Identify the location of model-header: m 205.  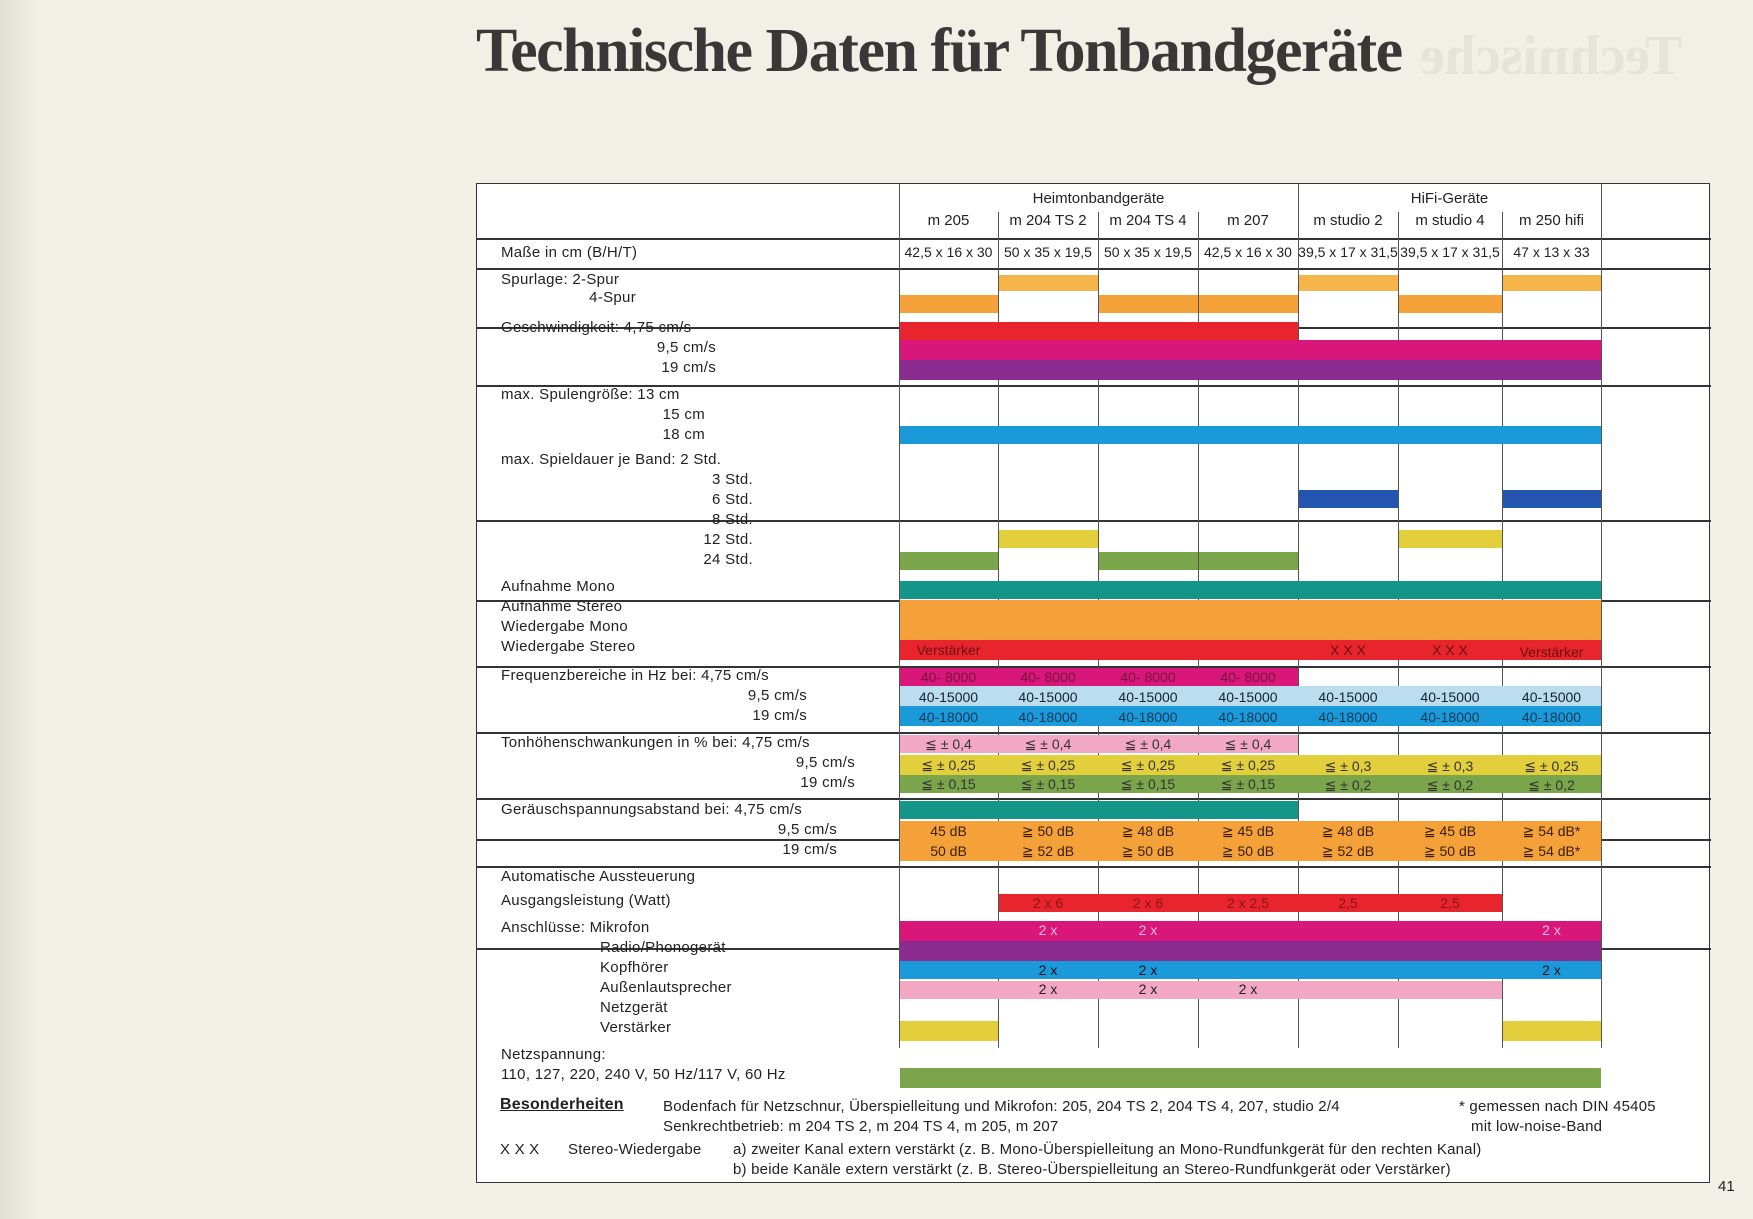
(948, 220).